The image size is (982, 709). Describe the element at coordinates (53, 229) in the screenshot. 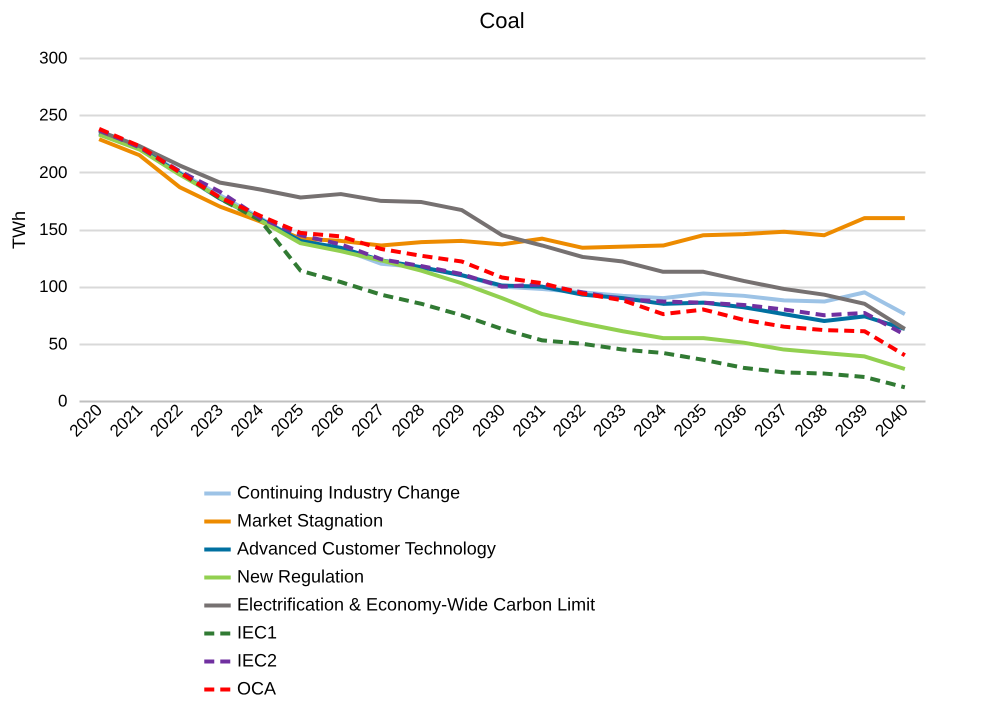

I see `y-tick-label: 150` at that location.